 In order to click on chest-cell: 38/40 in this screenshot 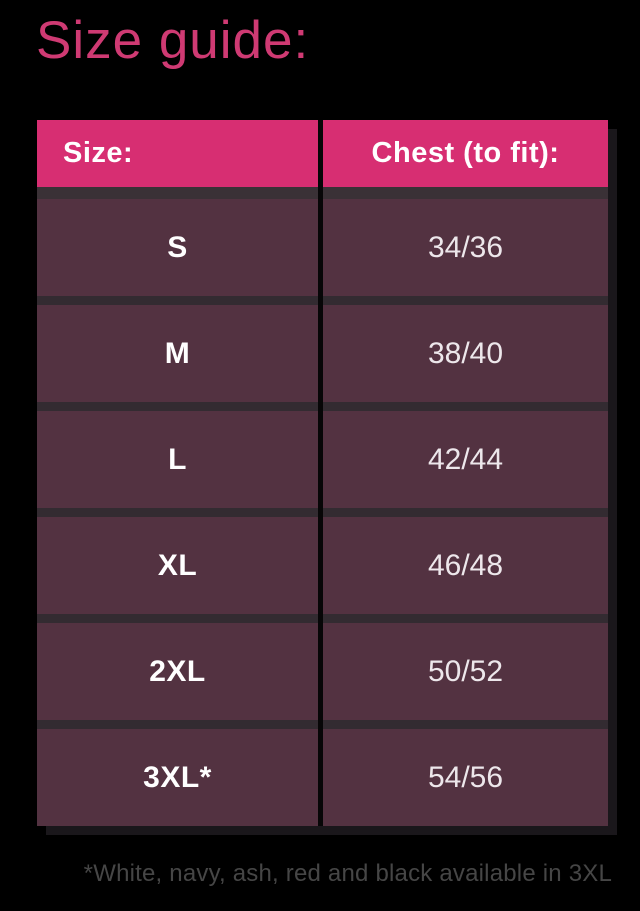, I will do `click(465, 353)`.